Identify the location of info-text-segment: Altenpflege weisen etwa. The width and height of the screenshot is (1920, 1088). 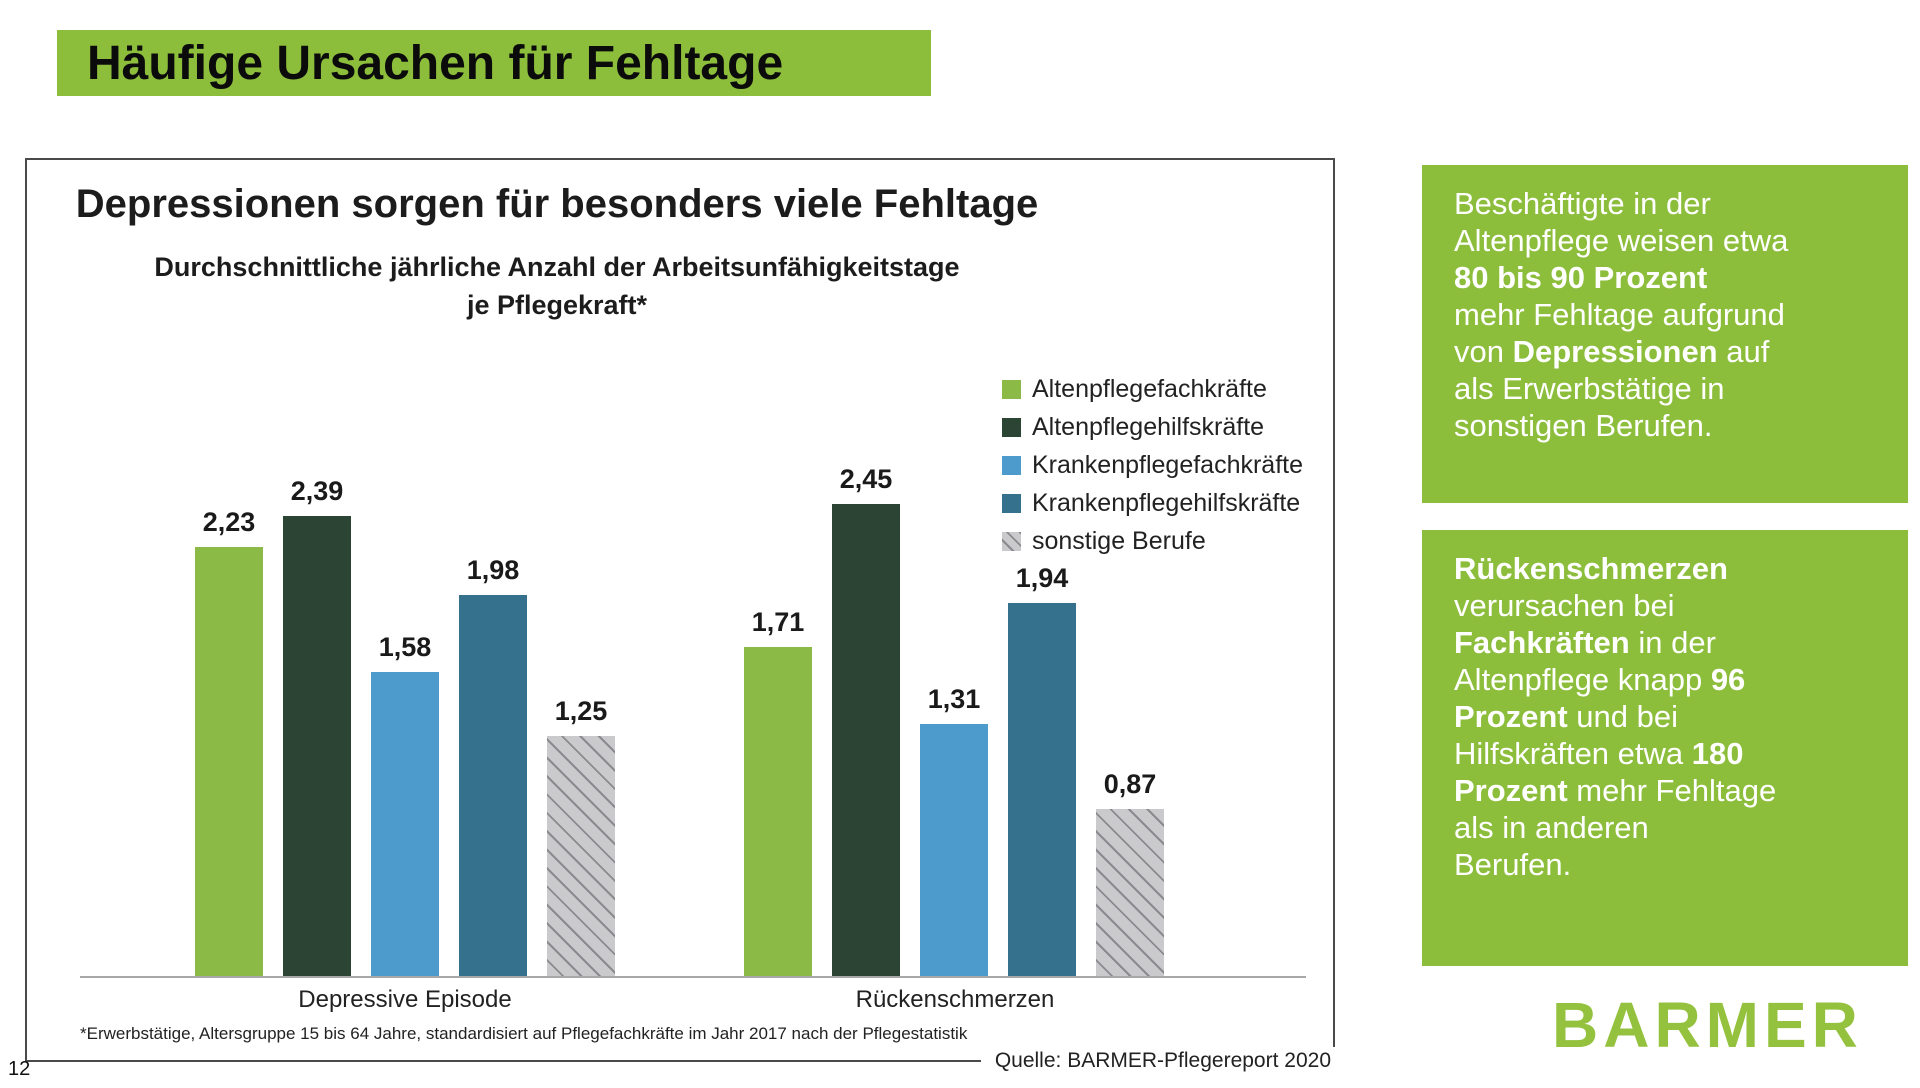
(1621, 240).